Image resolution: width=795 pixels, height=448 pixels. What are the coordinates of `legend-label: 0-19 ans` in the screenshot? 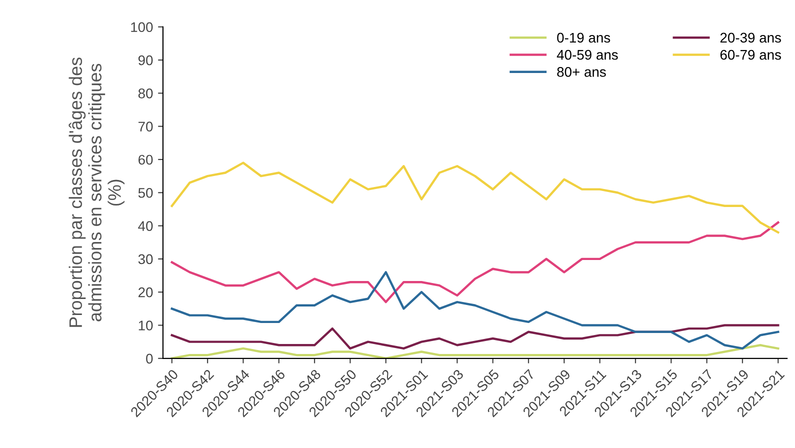 It's located at (583, 37).